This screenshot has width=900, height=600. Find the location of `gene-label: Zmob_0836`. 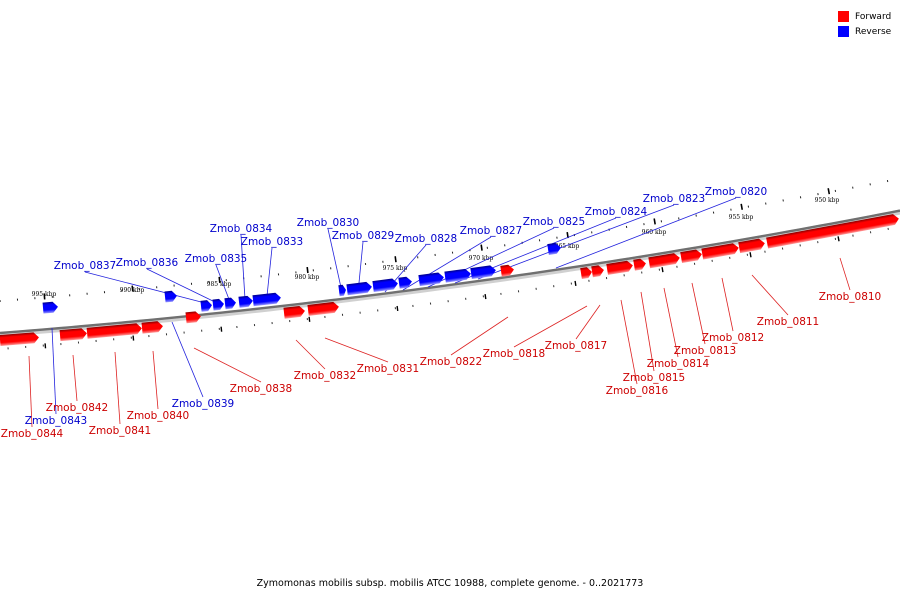

gene-label: Zmob_0836 is located at coordinates (147, 263).